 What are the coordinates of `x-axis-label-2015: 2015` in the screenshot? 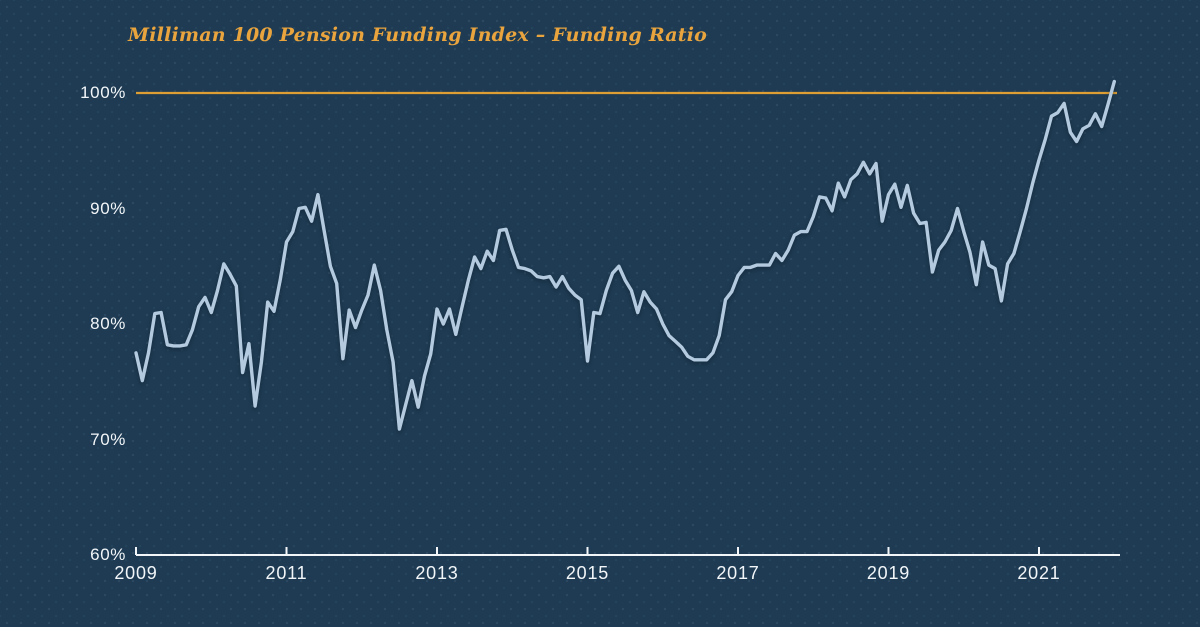 It's located at (587, 573).